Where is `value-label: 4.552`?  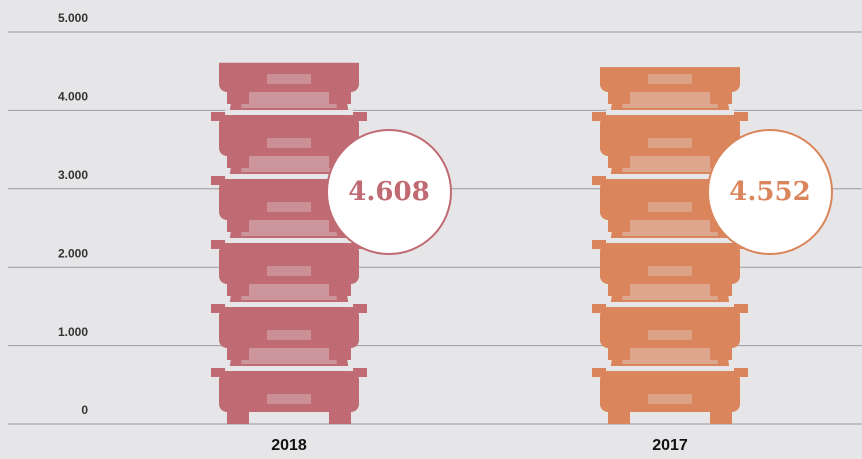 value-label: 4.552 is located at coordinates (769, 192).